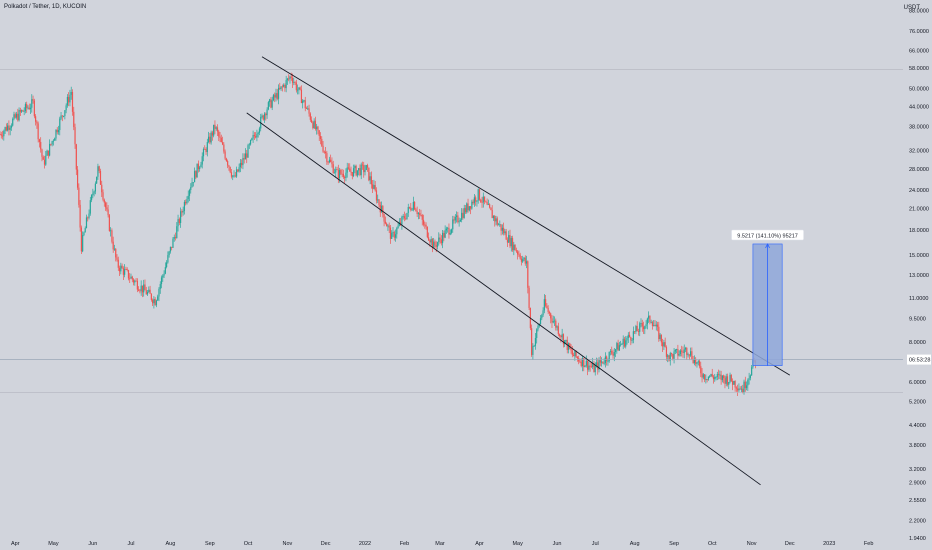  I want to click on time-tick-label: Mar, so click(440, 544).